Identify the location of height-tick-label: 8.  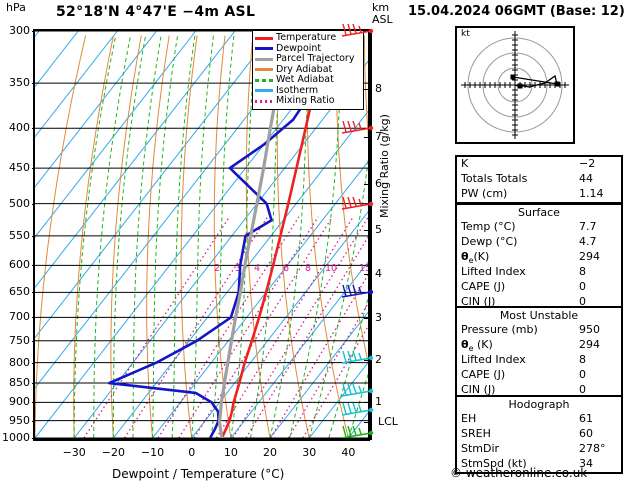
(378, 88).